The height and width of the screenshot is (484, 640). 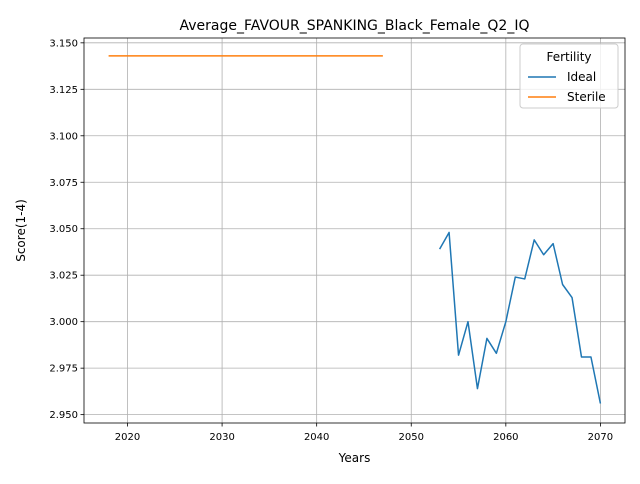 I want to click on x-tick-label: 2050, so click(x=411, y=437).